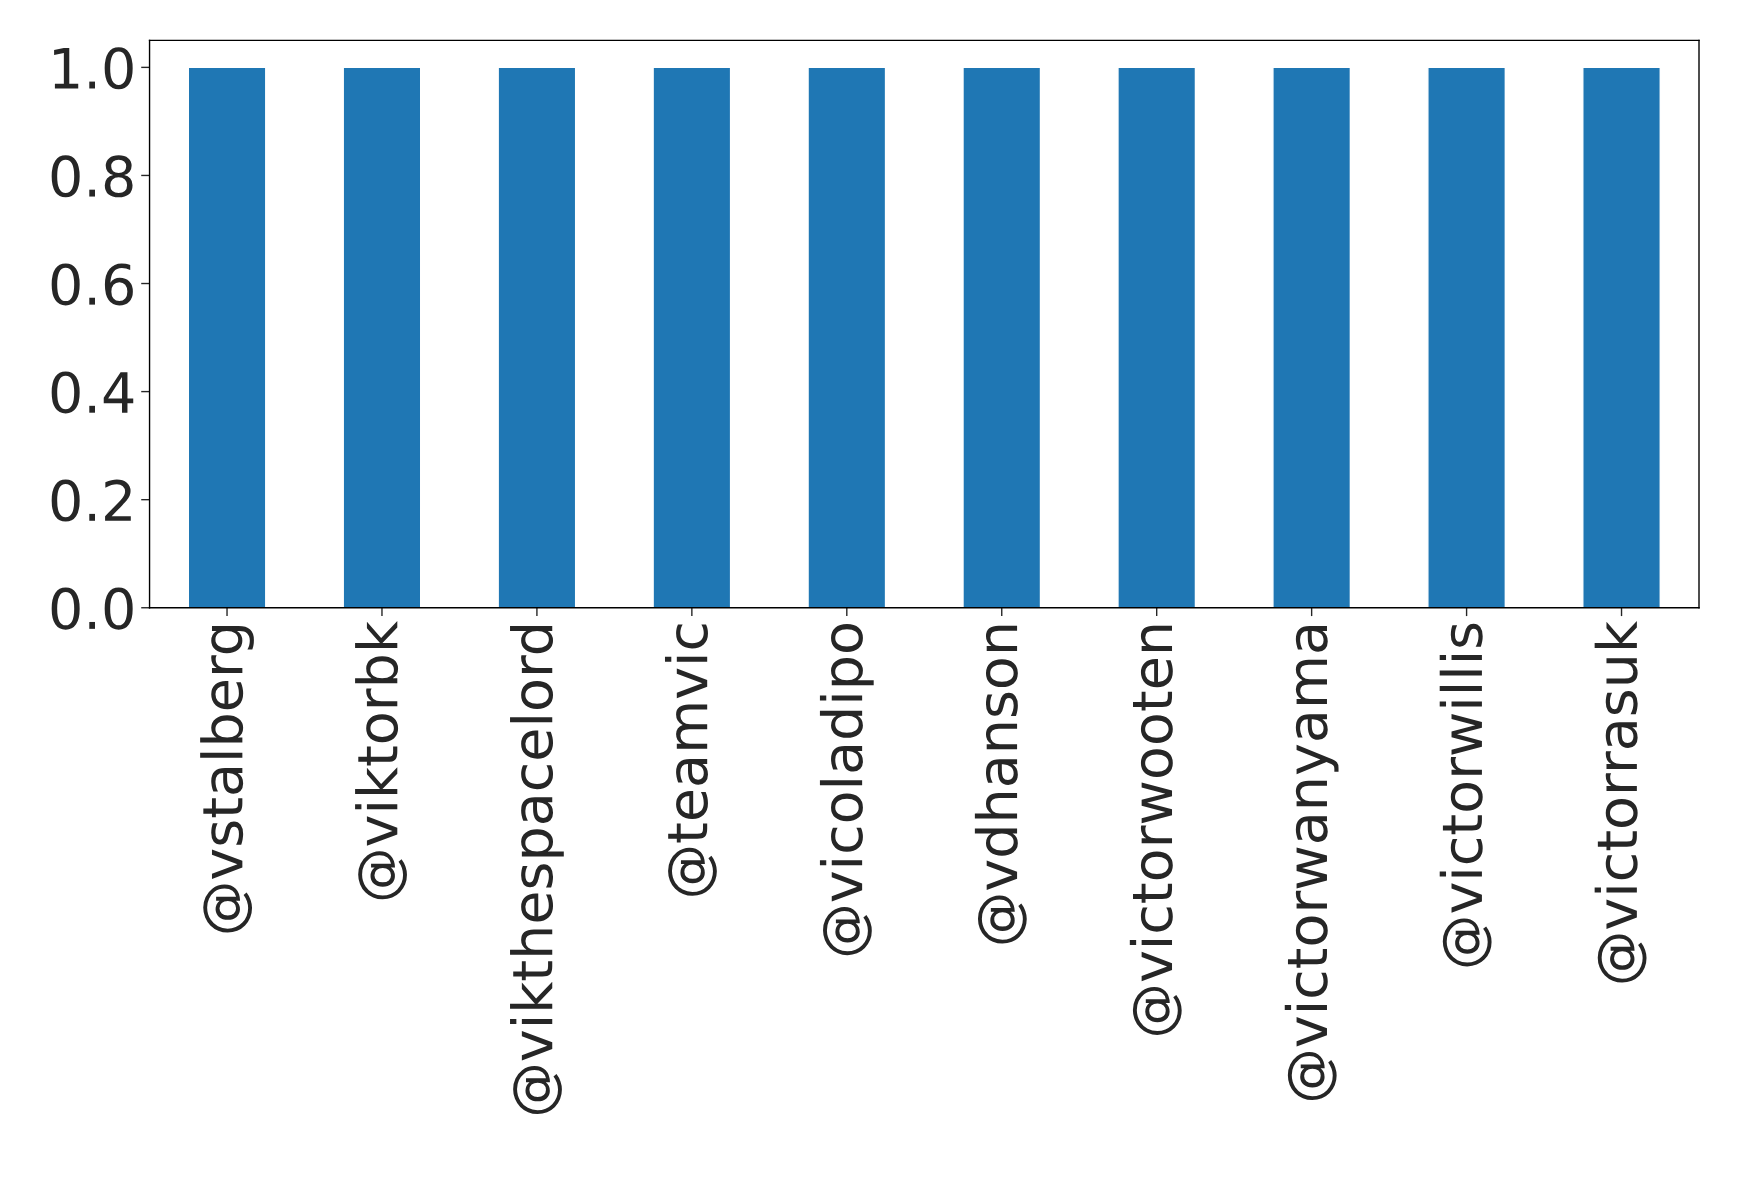  What do you see at coordinates (1465, 795) in the screenshot?
I see `x-tick-label: @victorwillis` at bounding box center [1465, 795].